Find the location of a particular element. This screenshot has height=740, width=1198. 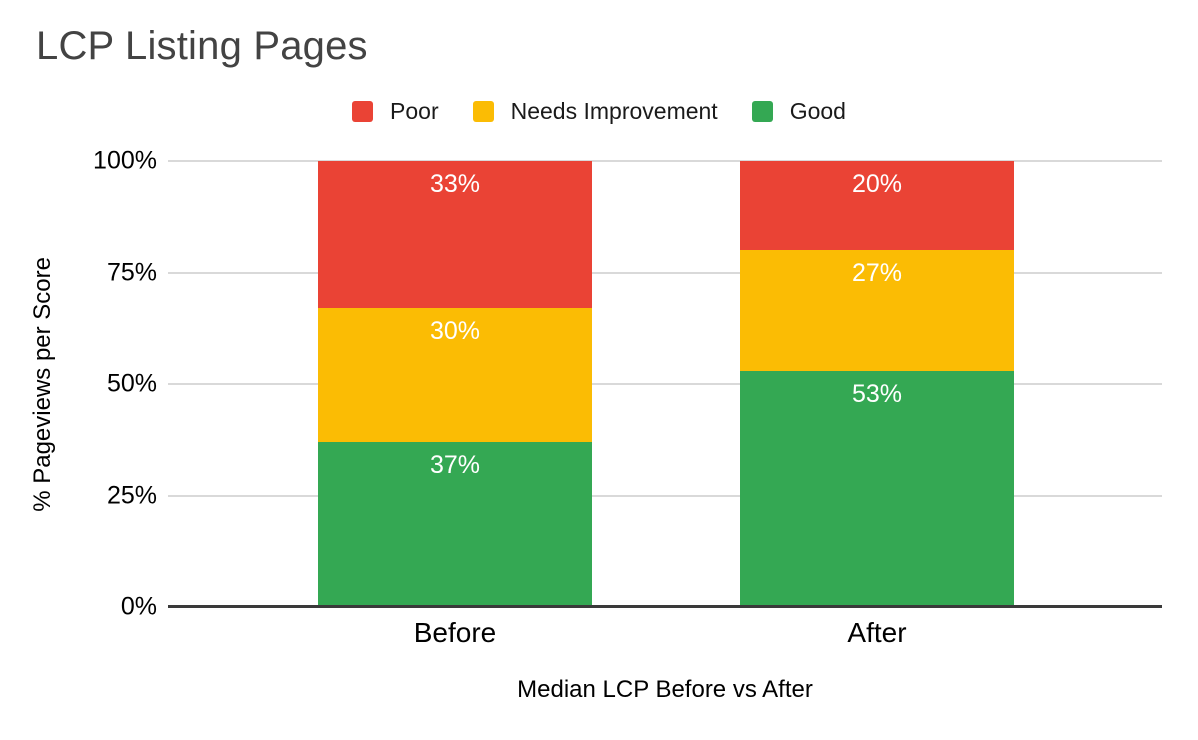

x-label-before: Before is located at coordinates (455, 632).